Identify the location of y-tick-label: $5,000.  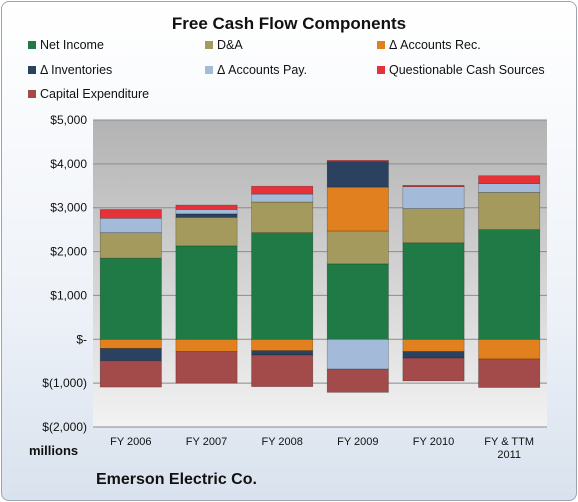
(68, 120).